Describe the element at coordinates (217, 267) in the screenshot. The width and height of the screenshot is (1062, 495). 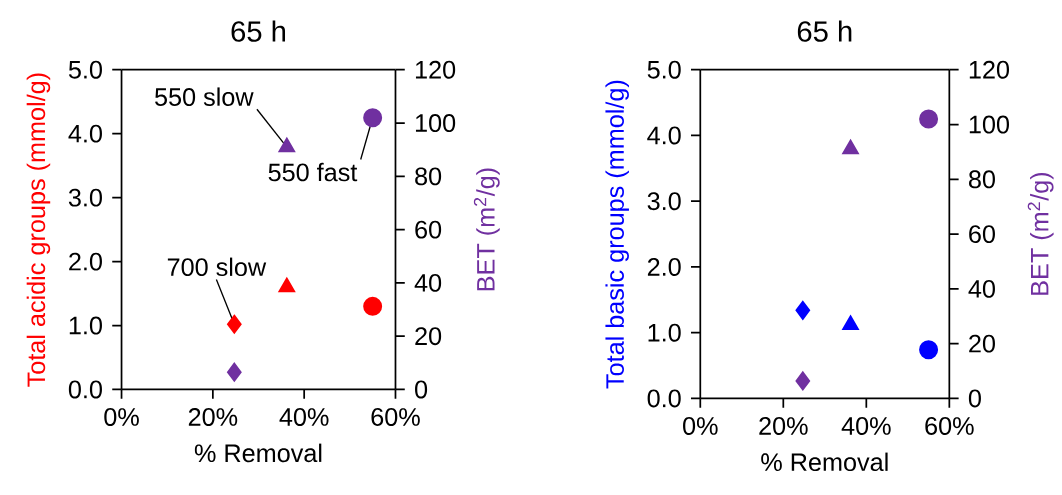
I see `annotation: 700 slow` at that location.